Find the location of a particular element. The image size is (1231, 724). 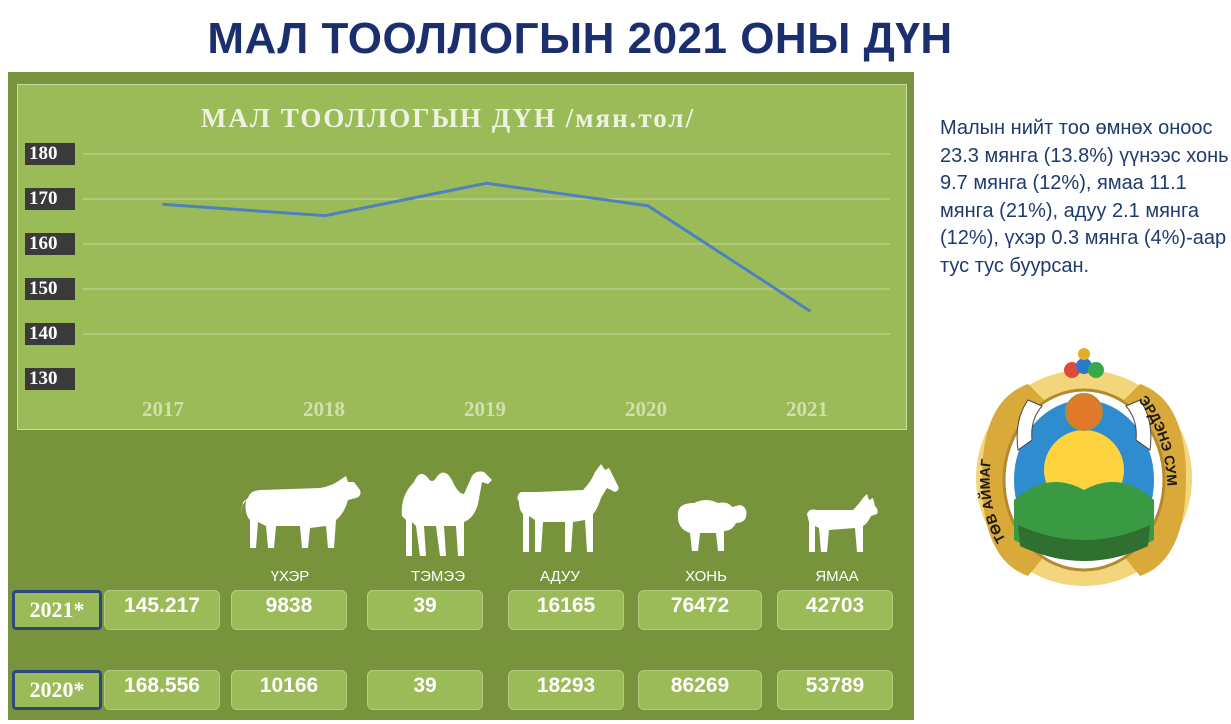

xtick-label: 2019 is located at coordinates (485, 409).